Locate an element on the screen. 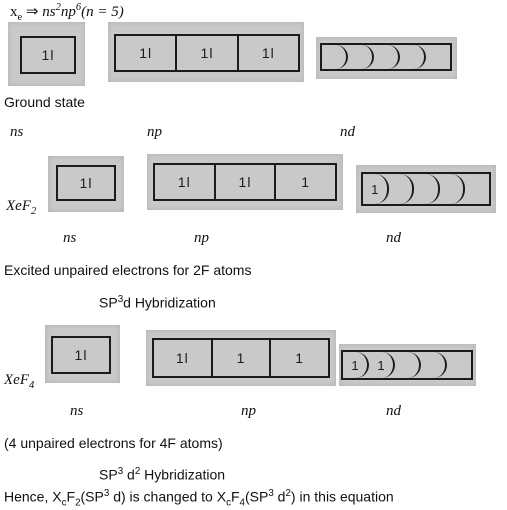 Image resolution: width=507 pixels, height=510 pixels. ground-s-orbital: 1l is located at coordinates (48, 55).